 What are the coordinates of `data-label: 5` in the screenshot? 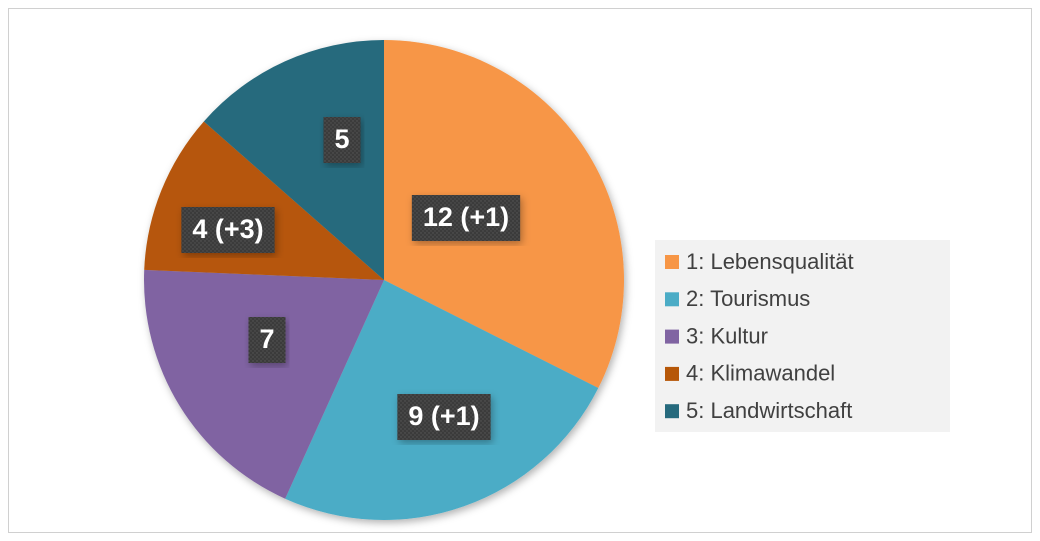 It's located at (341, 139).